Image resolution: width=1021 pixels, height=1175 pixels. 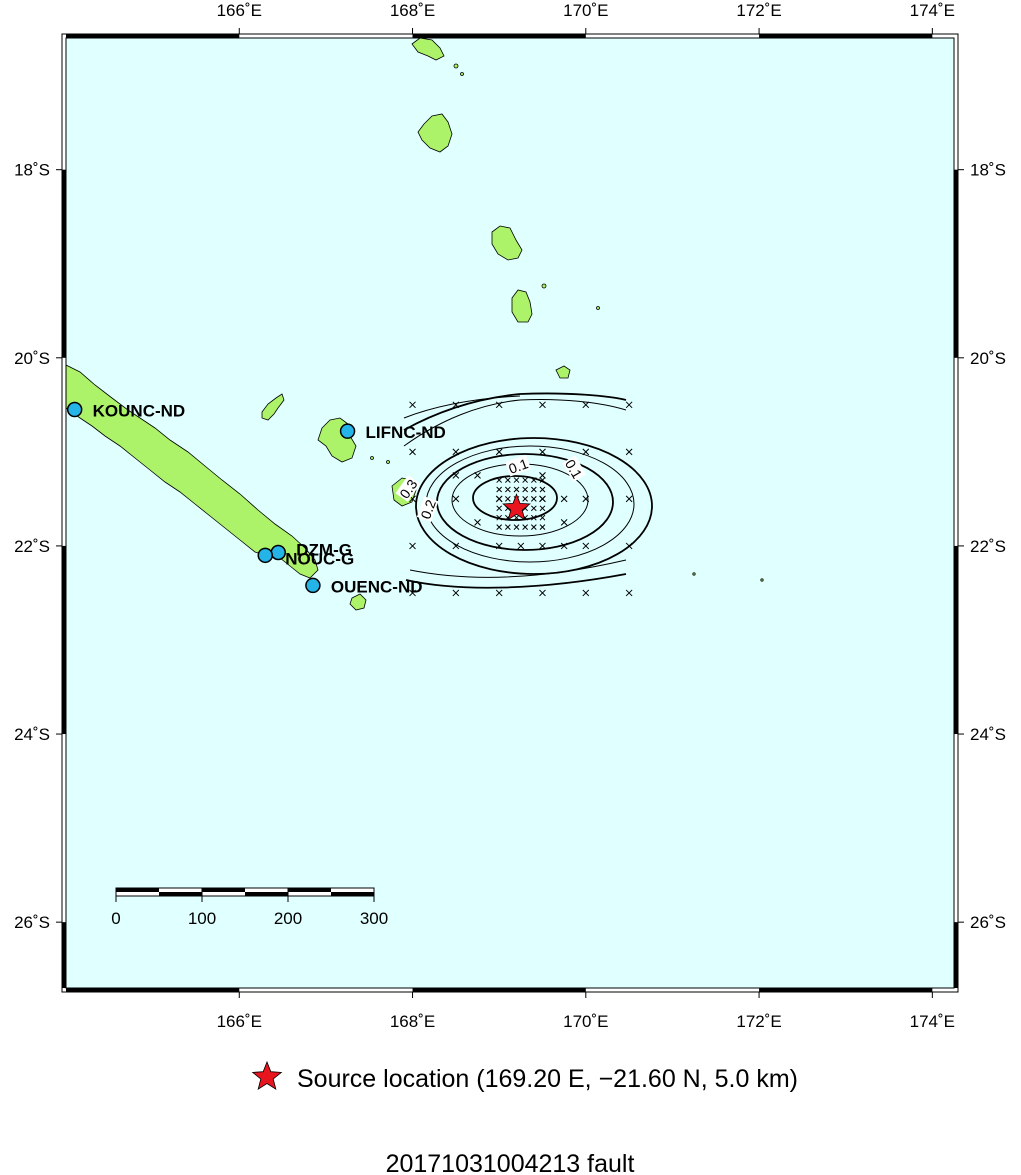 What do you see at coordinates (988, 358) in the screenshot?
I see `lat-tick-label-right: 20˚S` at bounding box center [988, 358].